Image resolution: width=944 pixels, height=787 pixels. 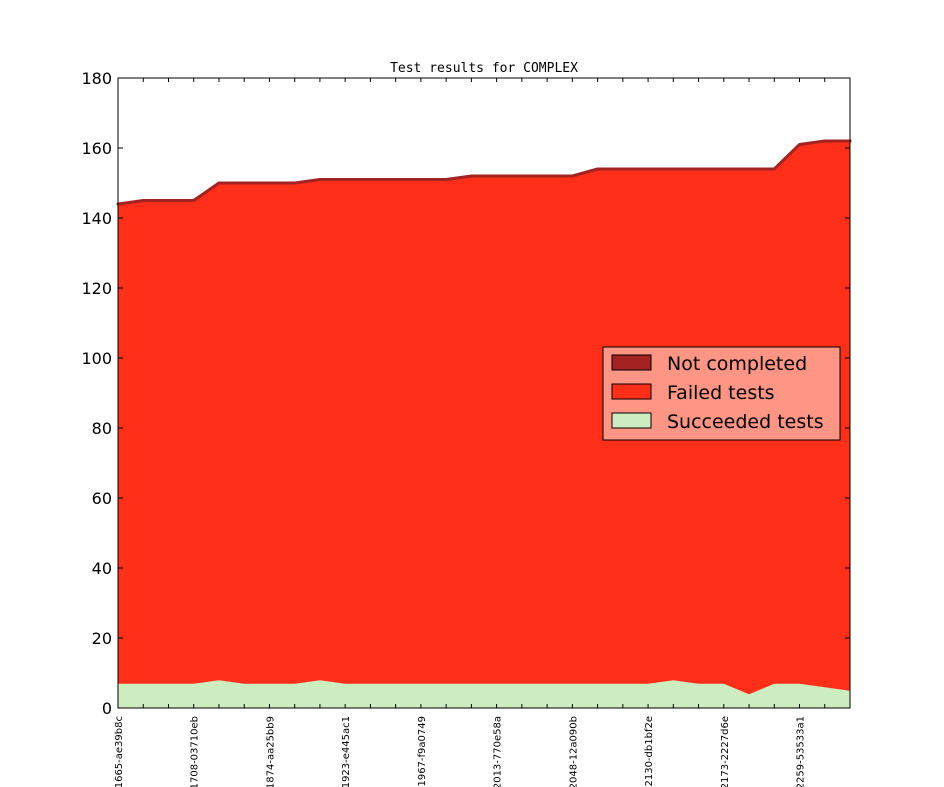 What do you see at coordinates (270, 751) in the screenshot?
I see `x-tick-label: 1874-aa25bb9` at bounding box center [270, 751].